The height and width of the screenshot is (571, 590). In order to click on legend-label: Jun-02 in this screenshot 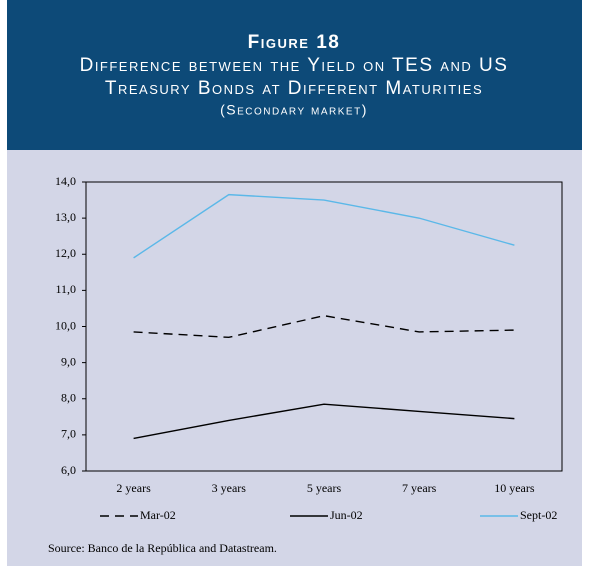, I will do `click(346, 515)`.